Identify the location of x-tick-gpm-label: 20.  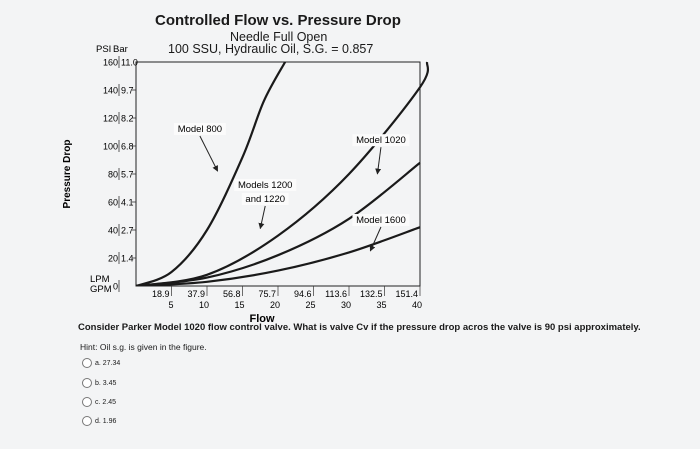
(275, 305).